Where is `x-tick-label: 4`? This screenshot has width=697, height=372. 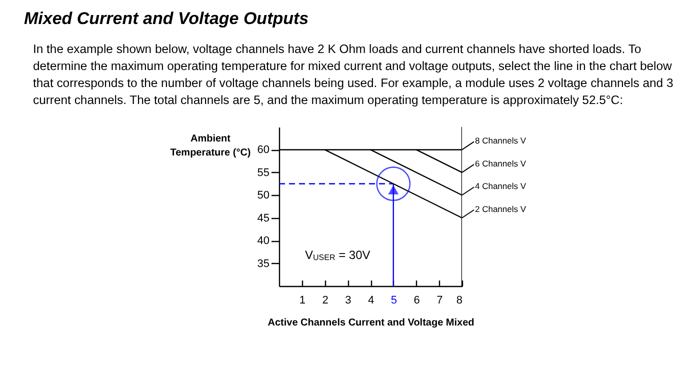 x-tick-label: 4 is located at coordinates (371, 300).